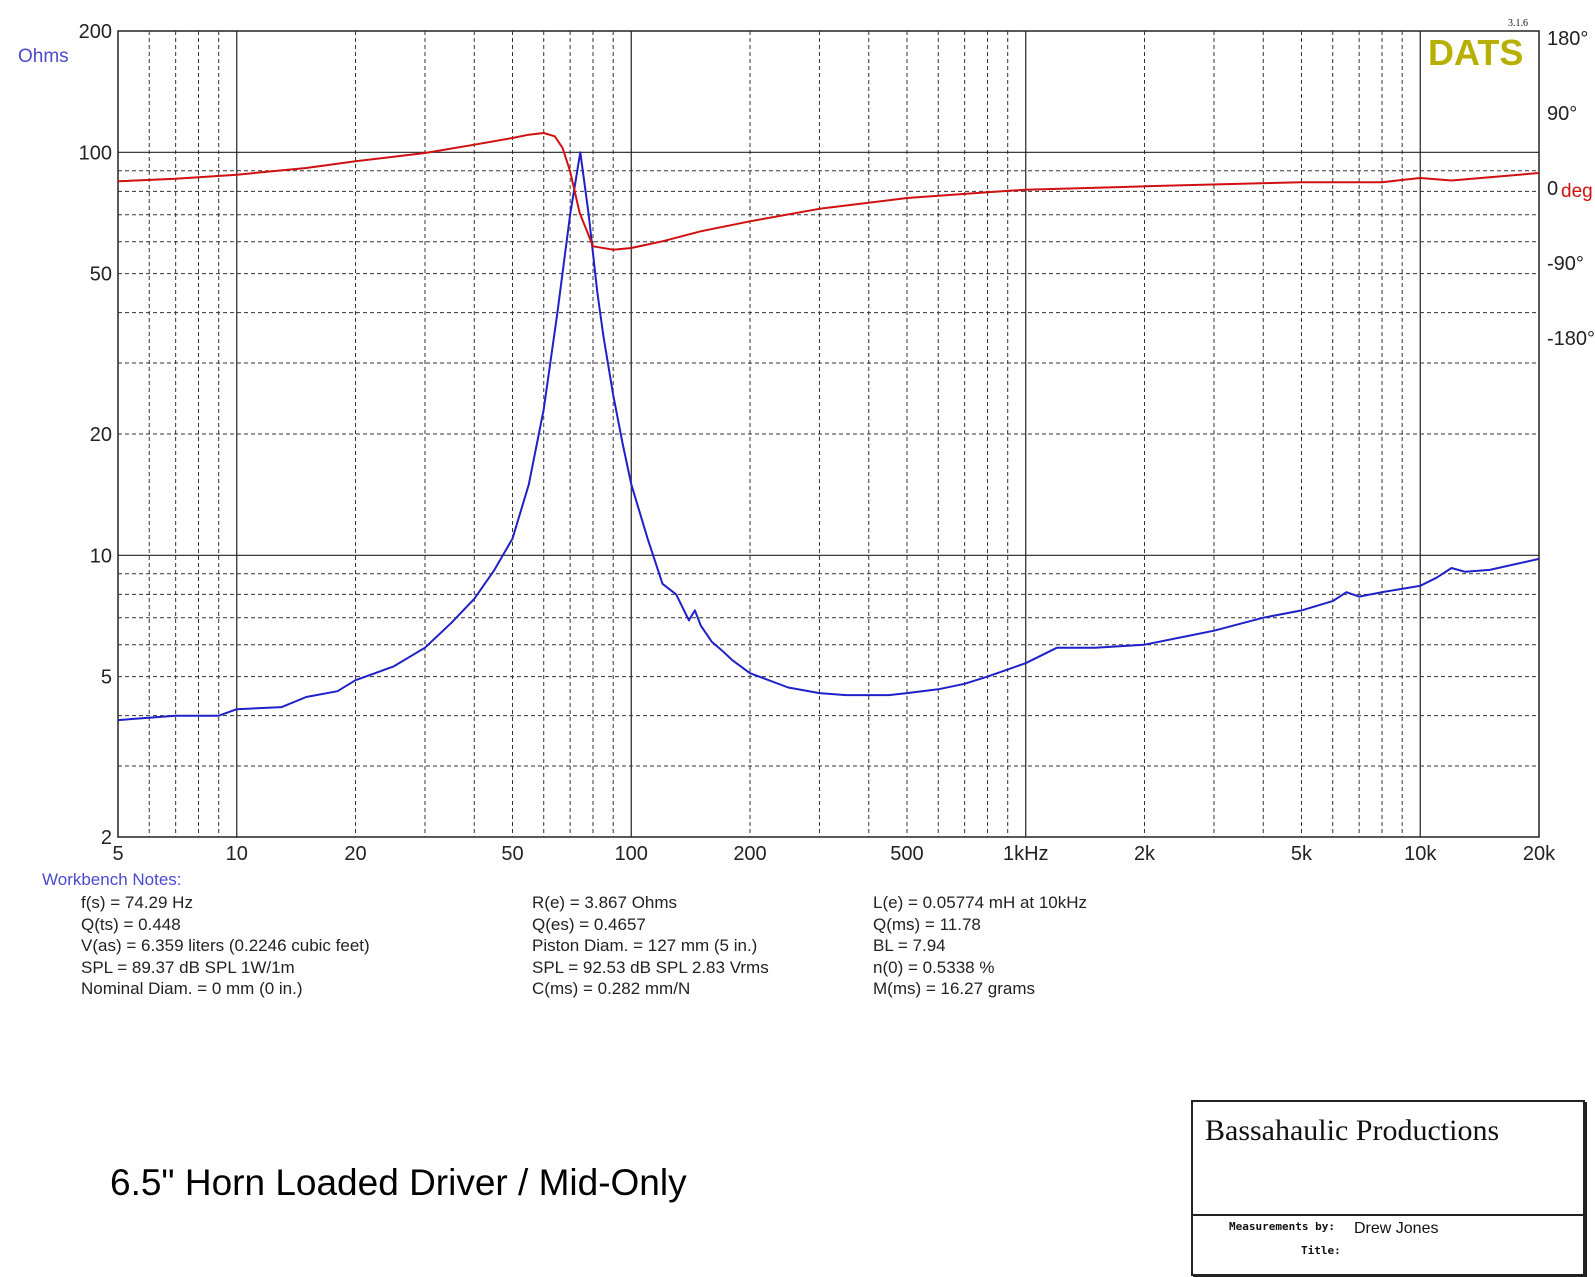 Image resolution: width=1595 pixels, height=1277 pixels. What do you see at coordinates (1026, 854) in the screenshot?
I see `x-tick-label: 1kHz` at bounding box center [1026, 854].